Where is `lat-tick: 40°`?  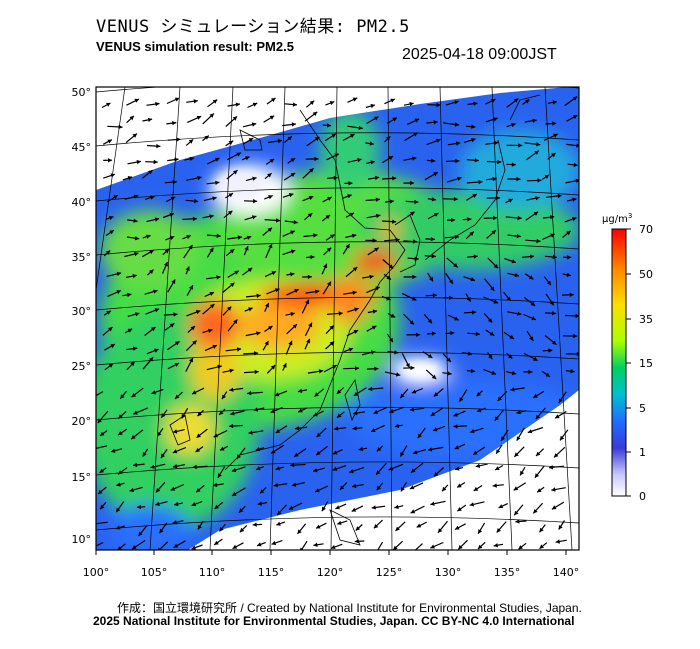 lat-tick: 40° is located at coordinates (82, 202).